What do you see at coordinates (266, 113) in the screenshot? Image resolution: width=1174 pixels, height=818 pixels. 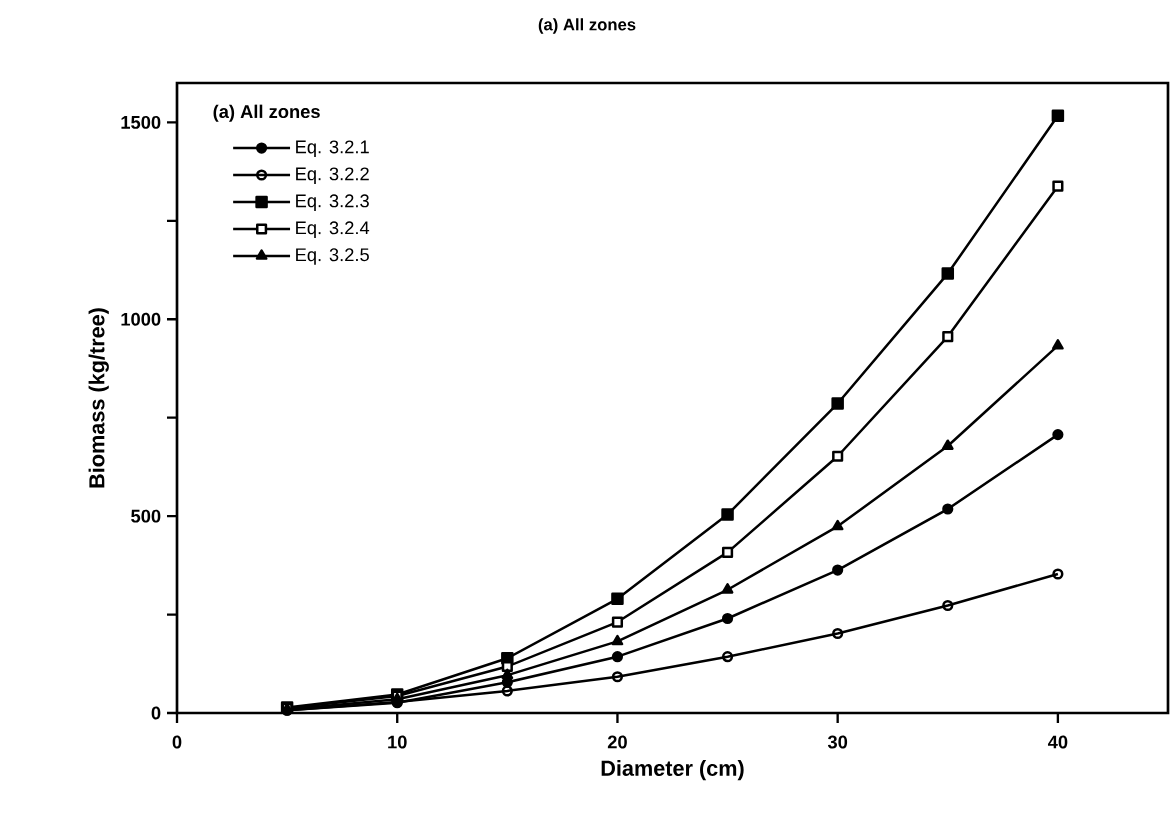 I see `annotation: (a) All zones` at bounding box center [266, 113].